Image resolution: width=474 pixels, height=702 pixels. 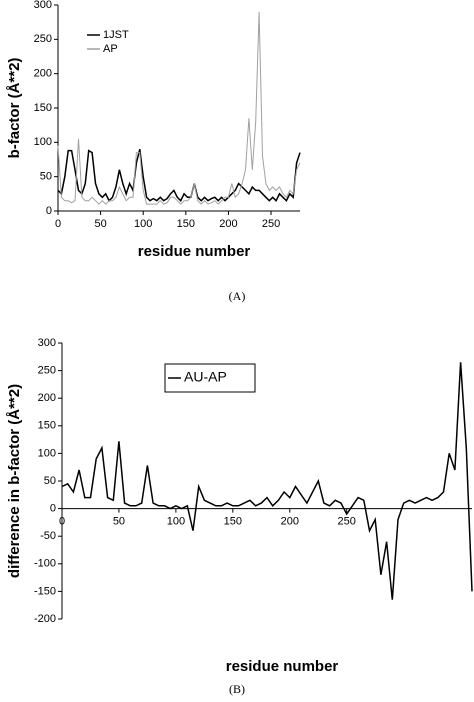 What do you see at coordinates (14, 481) in the screenshot?
I see `y-axis-title: difference in b-factor (Å**2)` at bounding box center [14, 481].